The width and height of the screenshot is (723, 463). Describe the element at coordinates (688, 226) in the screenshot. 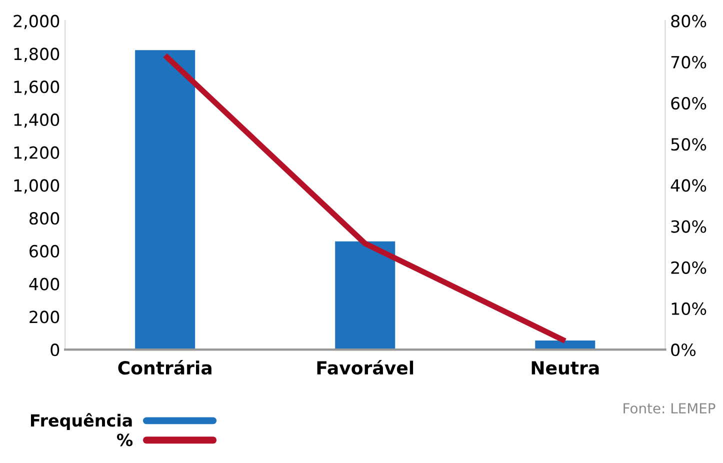

I see `y2-tick-label: 30%` at that location.